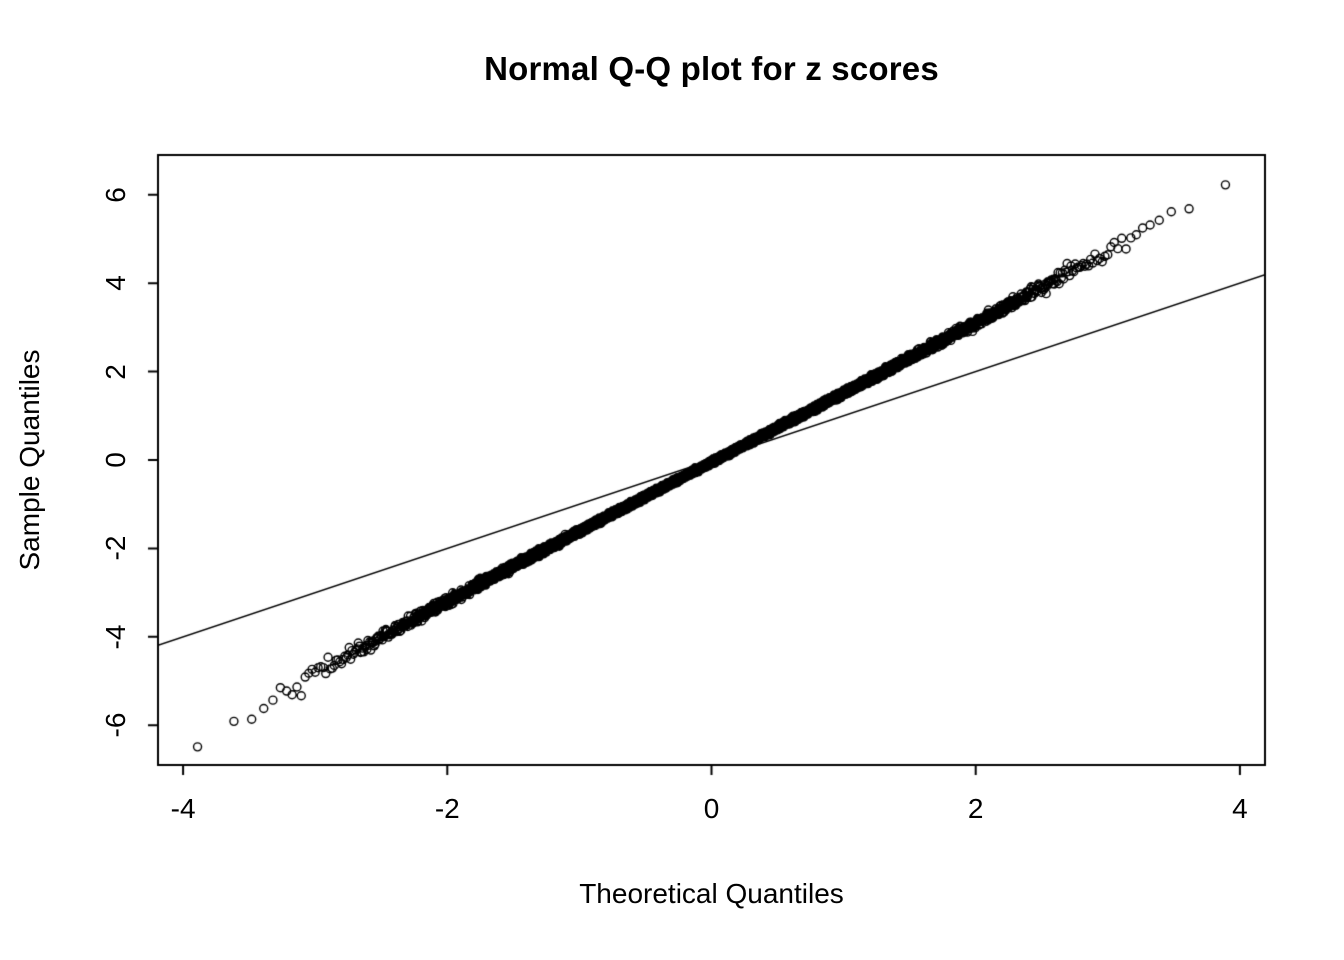 This screenshot has width=1344, height=960. What do you see at coordinates (447, 808) in the screenshot?
I see `x-tick-label: -2` at bounding box center [447, 808].